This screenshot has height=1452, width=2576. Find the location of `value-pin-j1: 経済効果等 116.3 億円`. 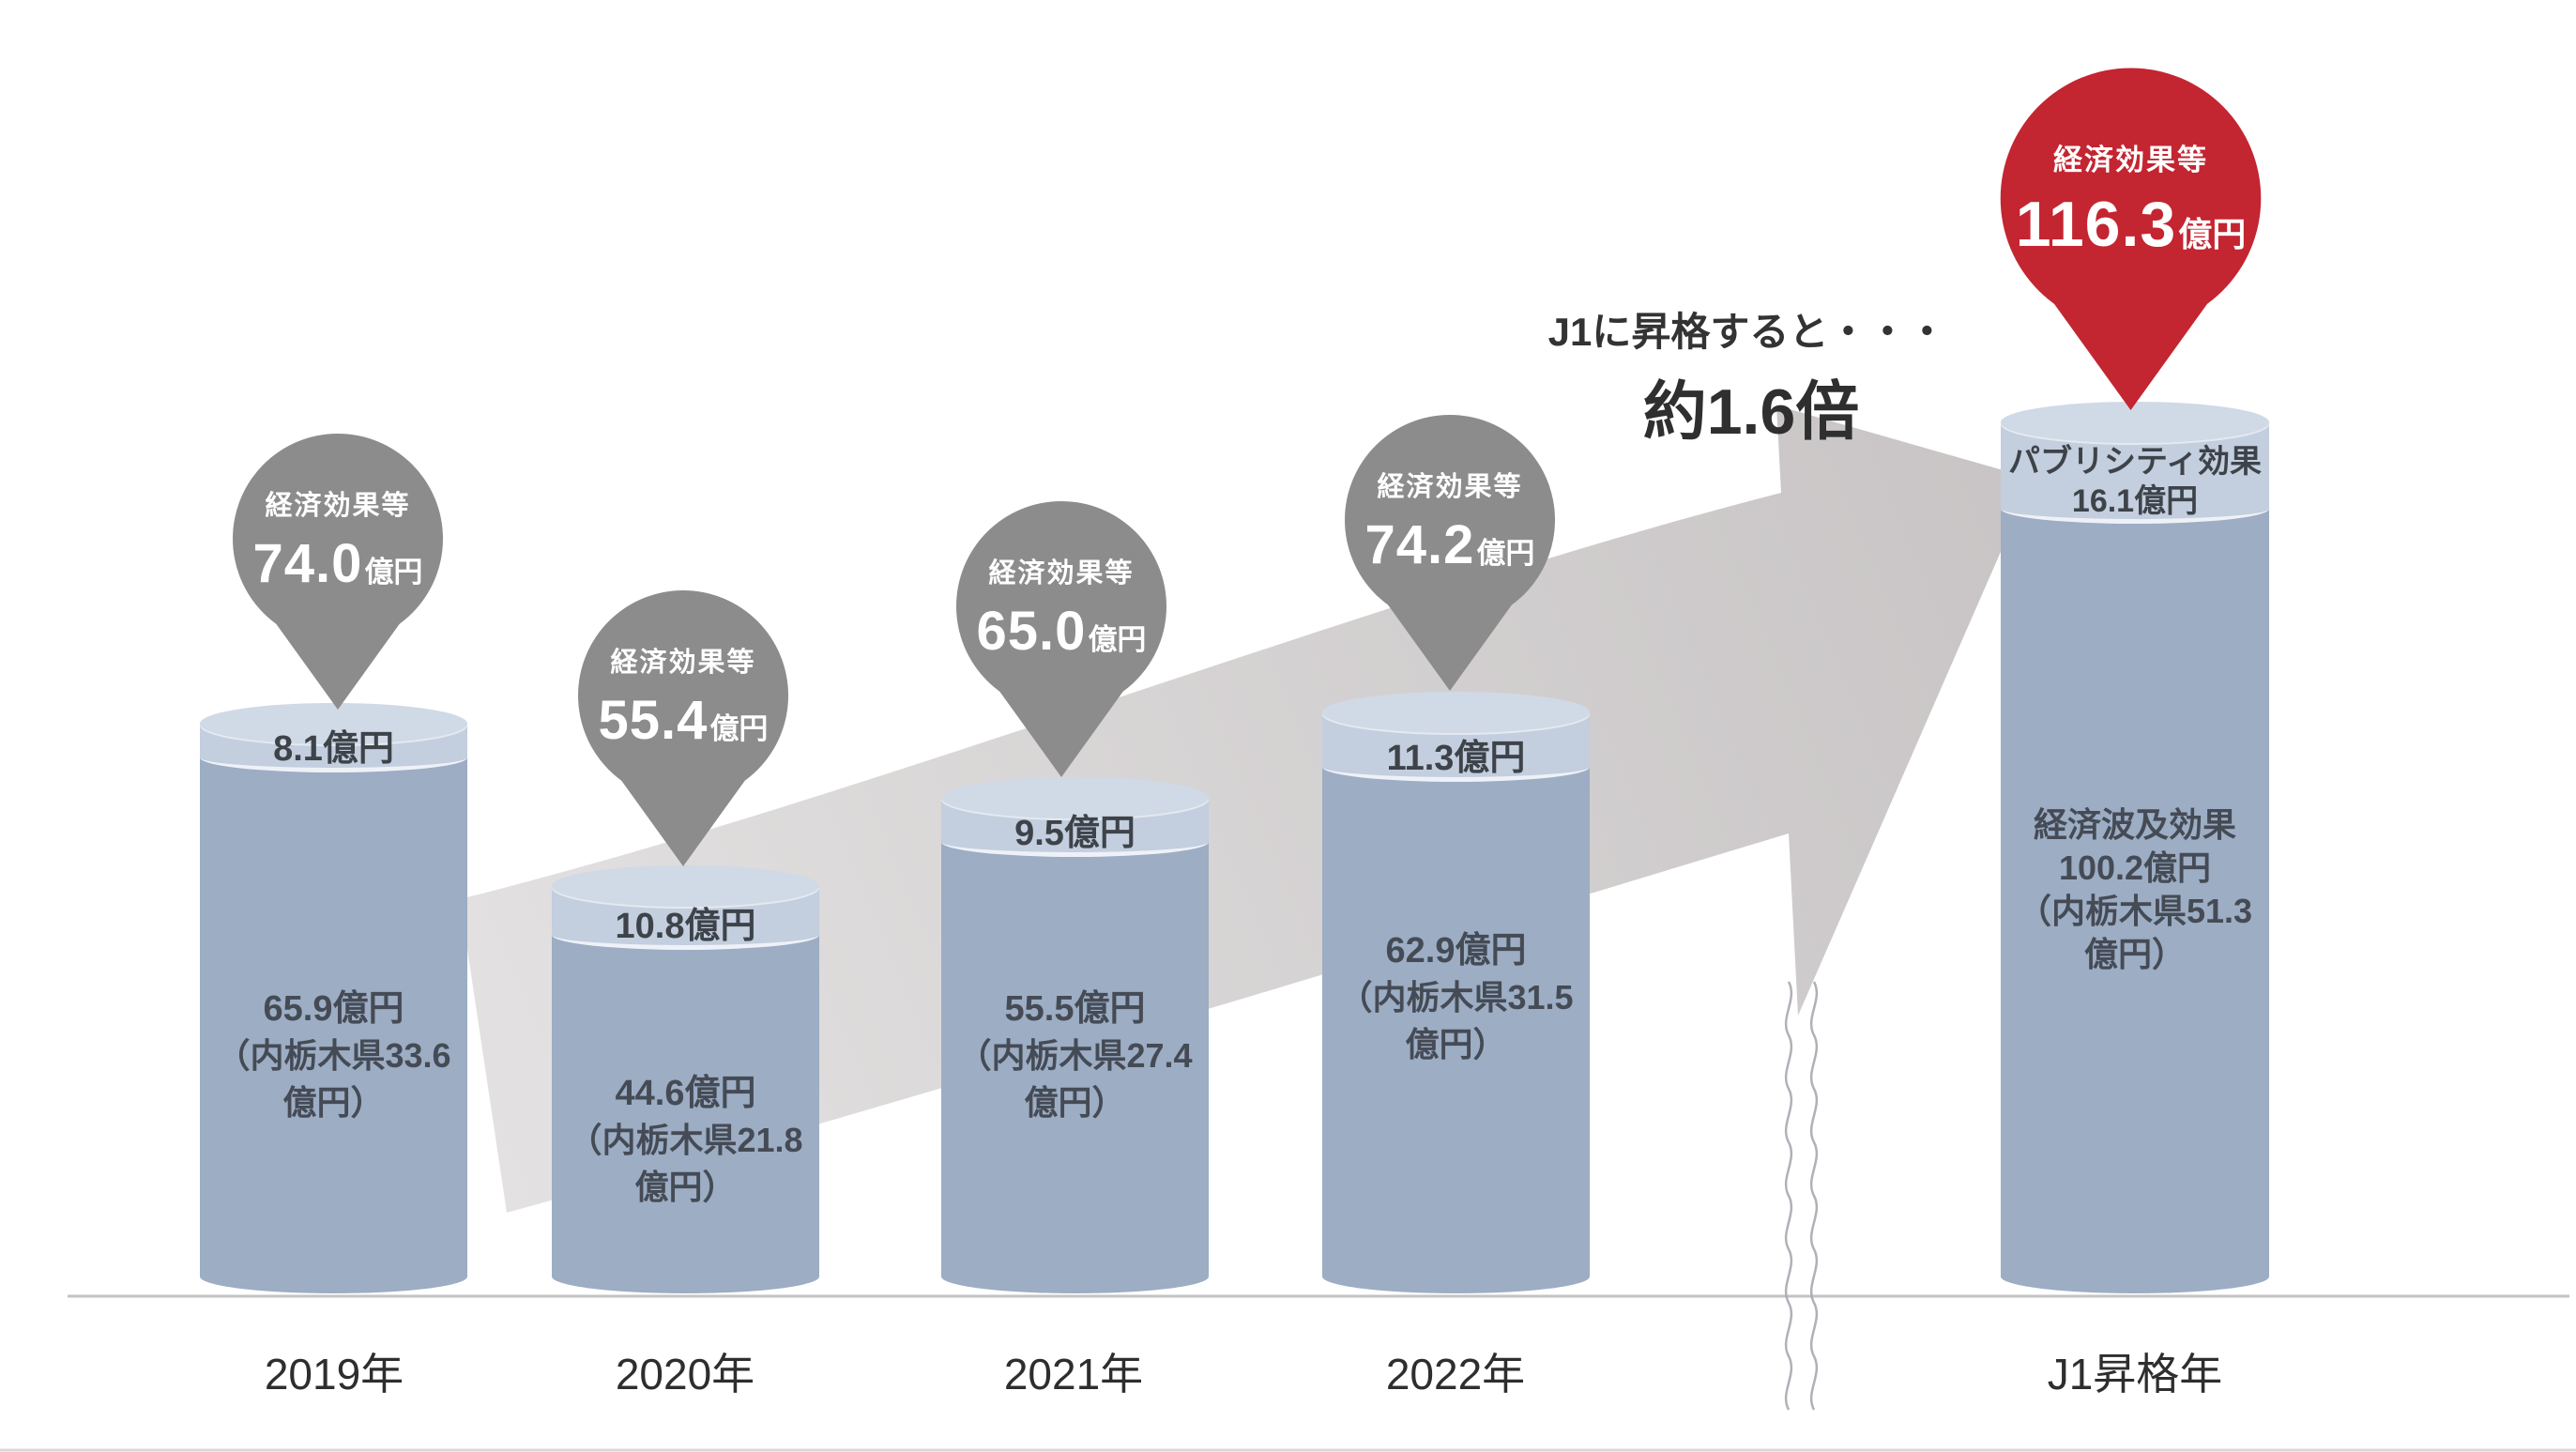

value-pin-j1: 経済効果等 116.3 億円 is located at coordinates (2130, 240).